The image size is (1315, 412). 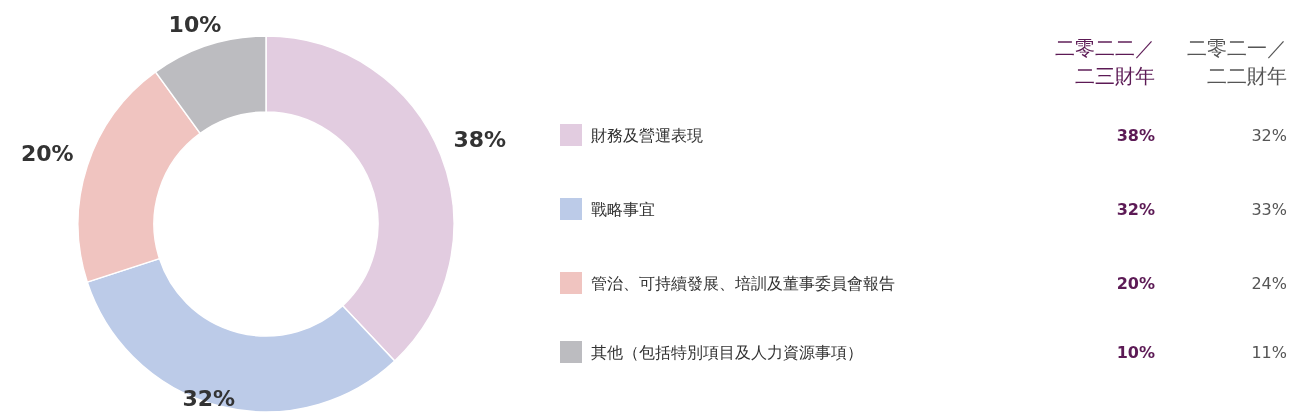 What do you see at coordinates (743, 283) in the screenshot?
I see `legend-label: 管治、可持續發展、培訓及董事委員會報告` at bounding box center [743, 283].